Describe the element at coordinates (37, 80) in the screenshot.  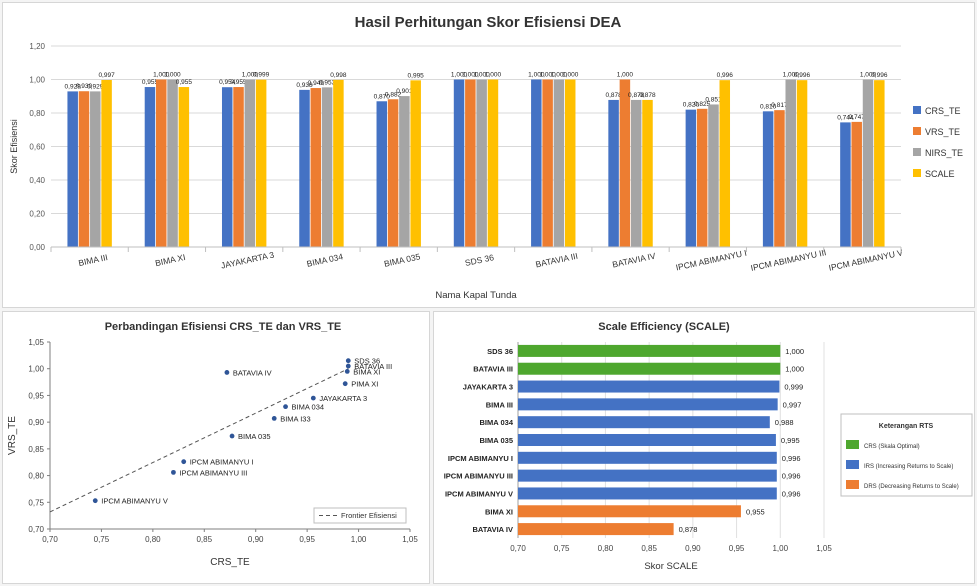
I see `y-tick-label: 1,00` at that location.